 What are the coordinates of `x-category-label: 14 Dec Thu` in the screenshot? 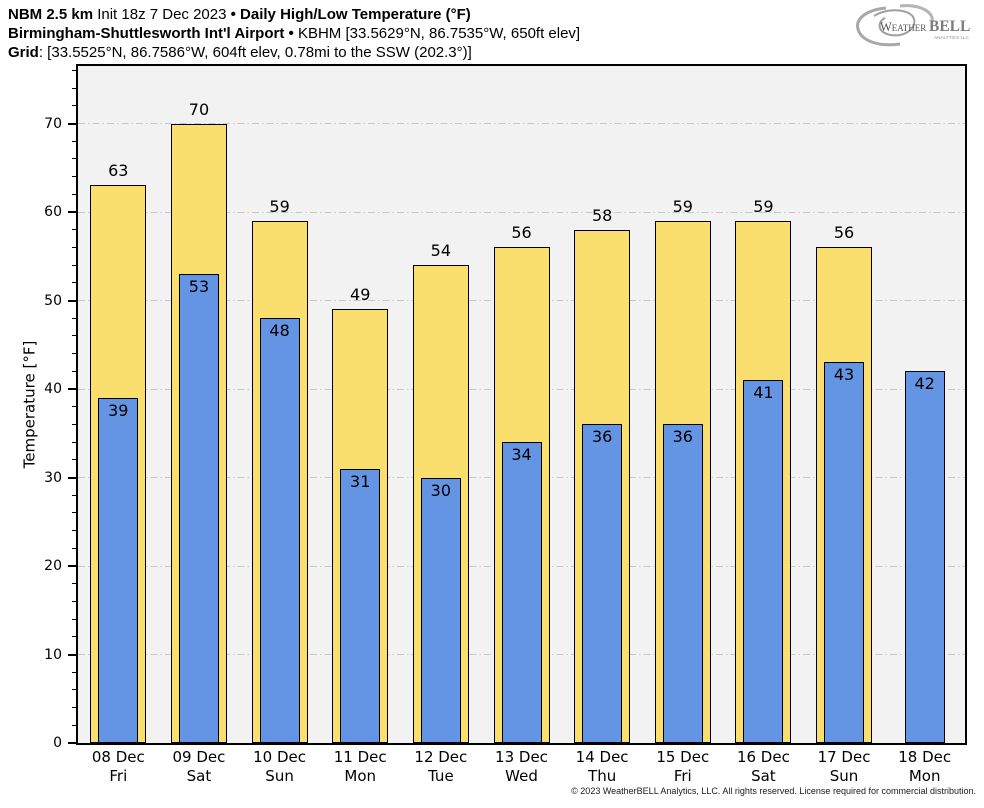 It's located at (602, 767).